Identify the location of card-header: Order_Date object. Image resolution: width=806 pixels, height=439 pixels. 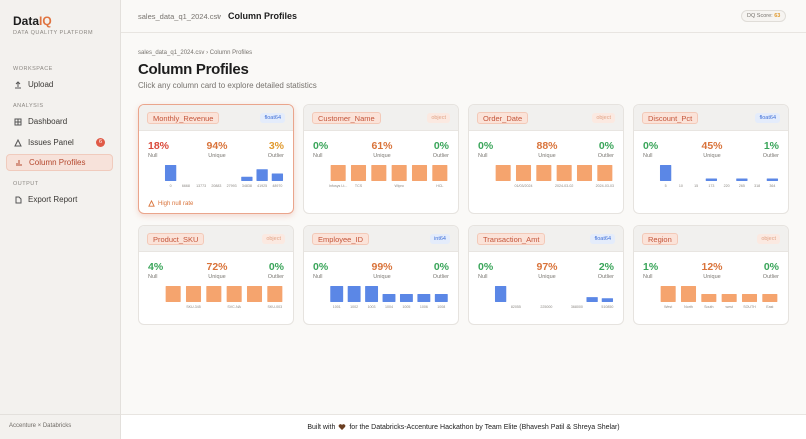
(546, 118).